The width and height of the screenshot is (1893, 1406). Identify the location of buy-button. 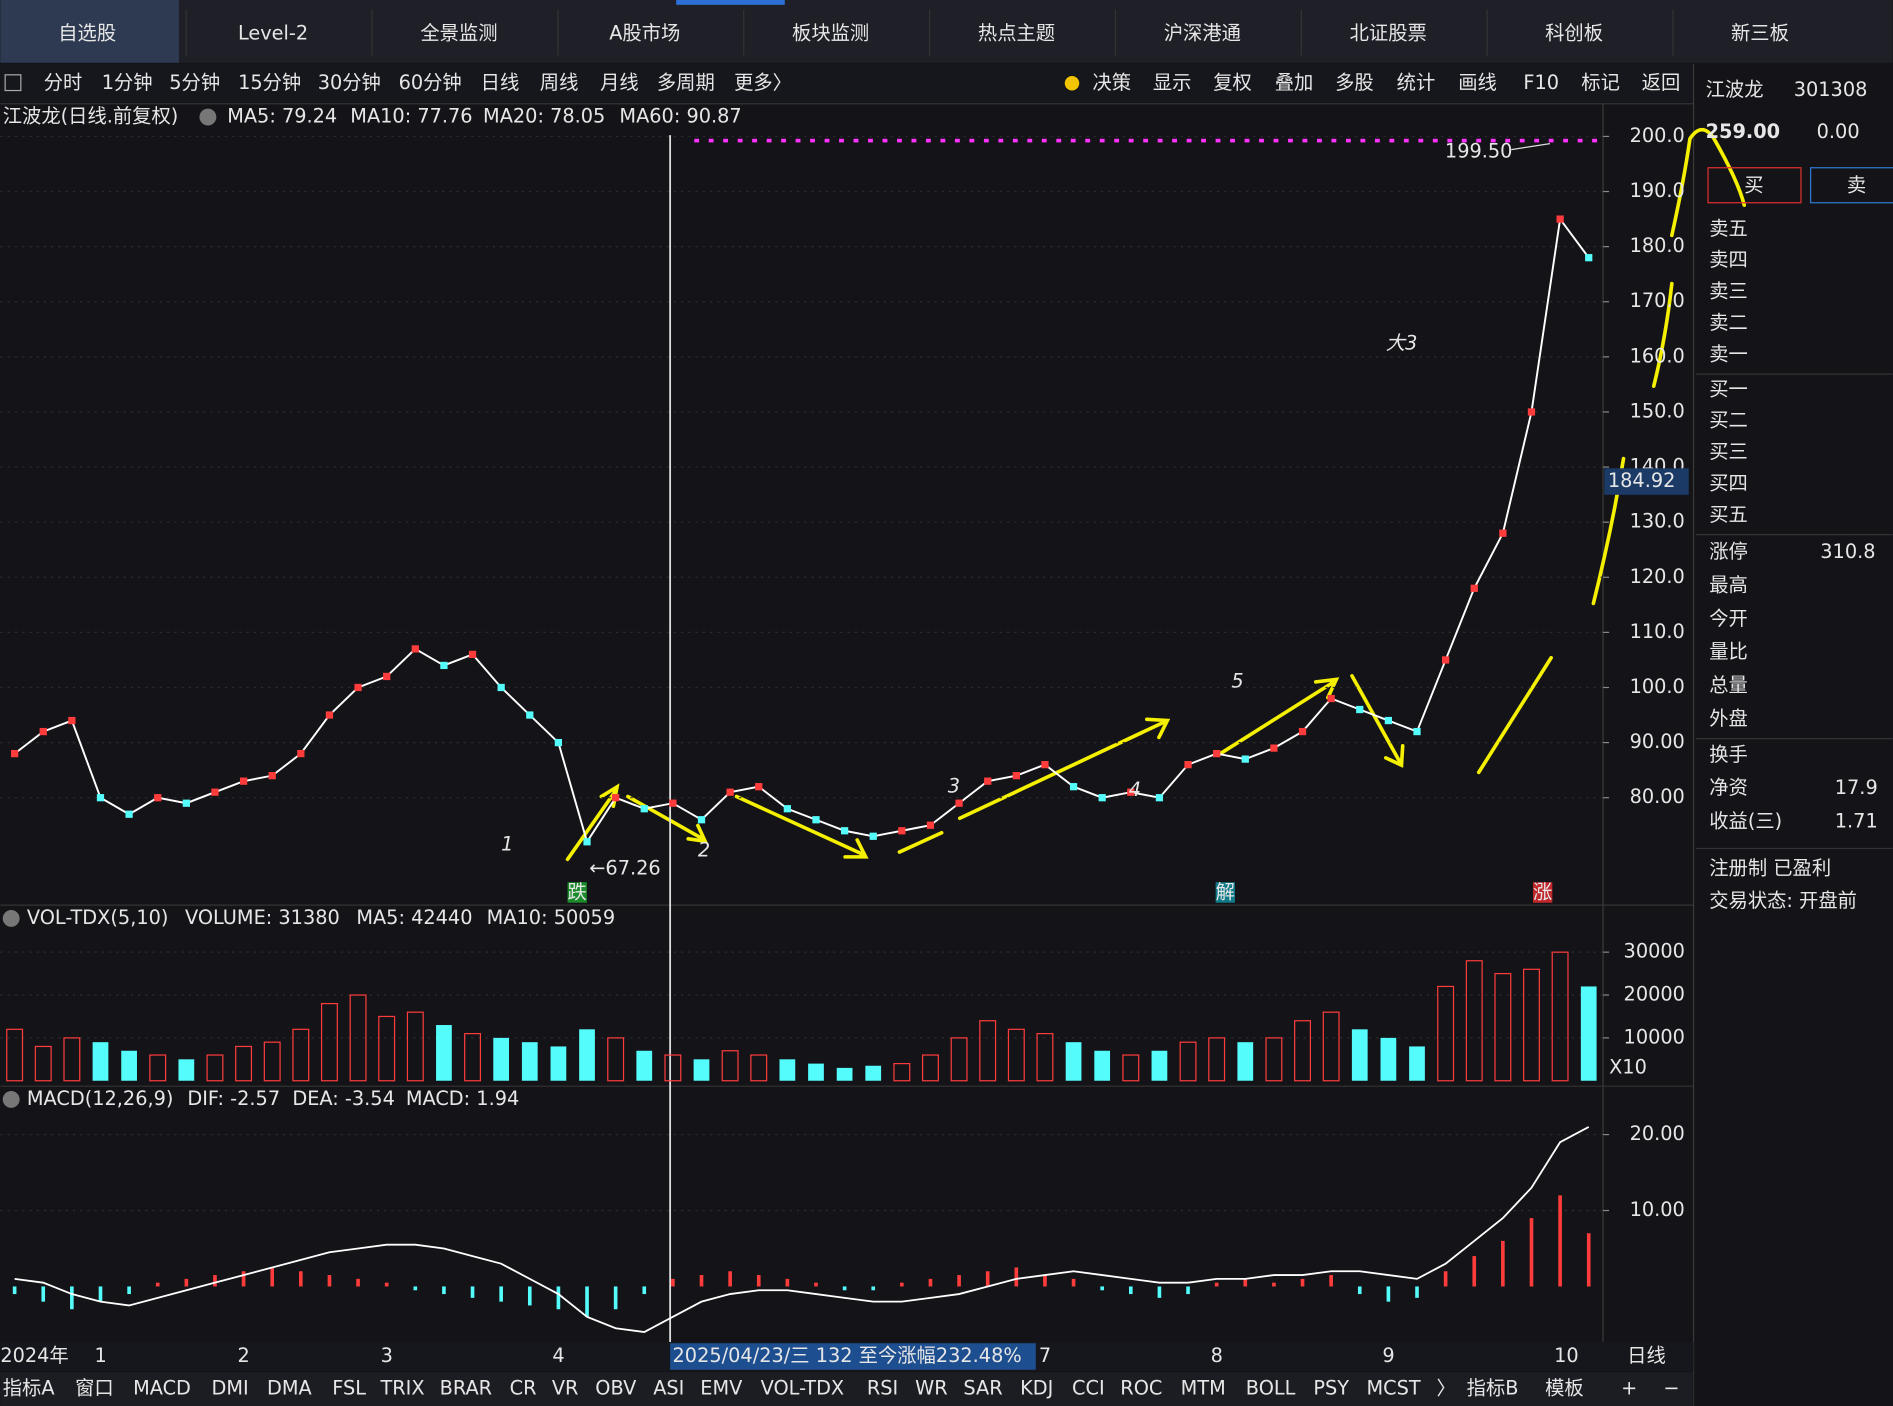
(1754, 185).